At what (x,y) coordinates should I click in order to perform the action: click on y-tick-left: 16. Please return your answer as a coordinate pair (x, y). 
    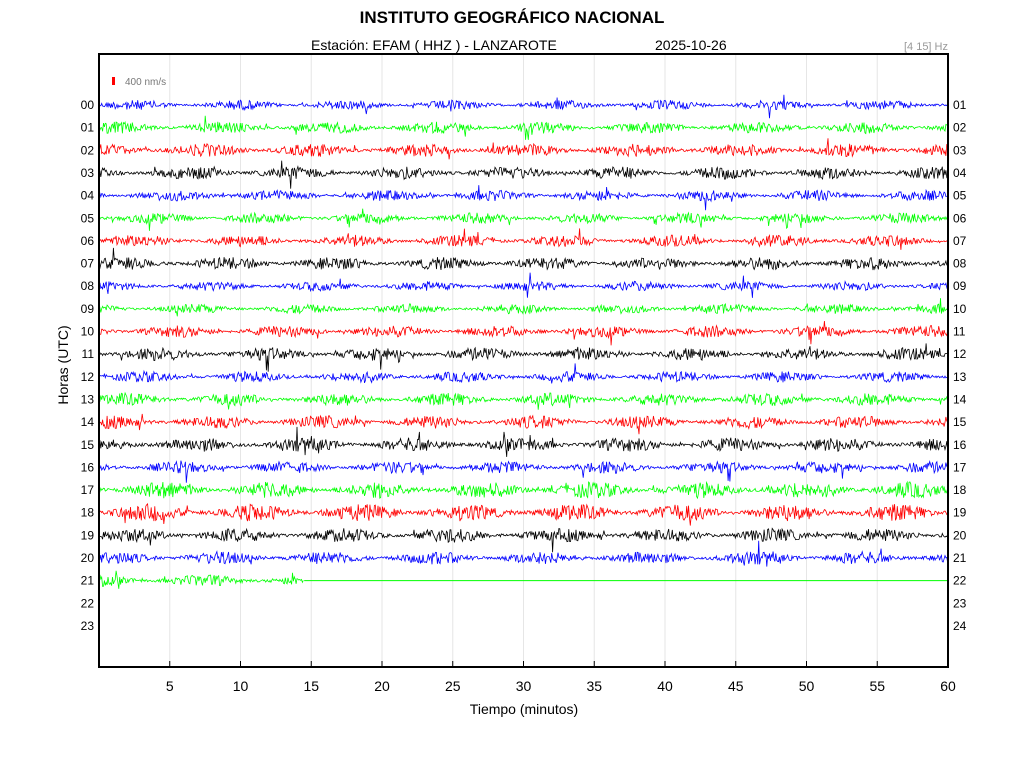
    Looking at the image, I should click on (88, 467).